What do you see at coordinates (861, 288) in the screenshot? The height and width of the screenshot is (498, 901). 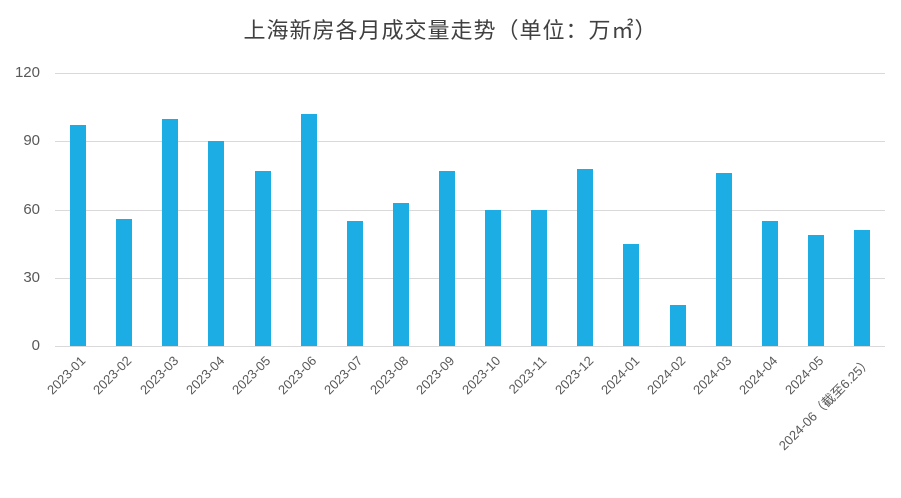 I see `bar-2024-06（截至6.25）` at bounding box center [861, 288].